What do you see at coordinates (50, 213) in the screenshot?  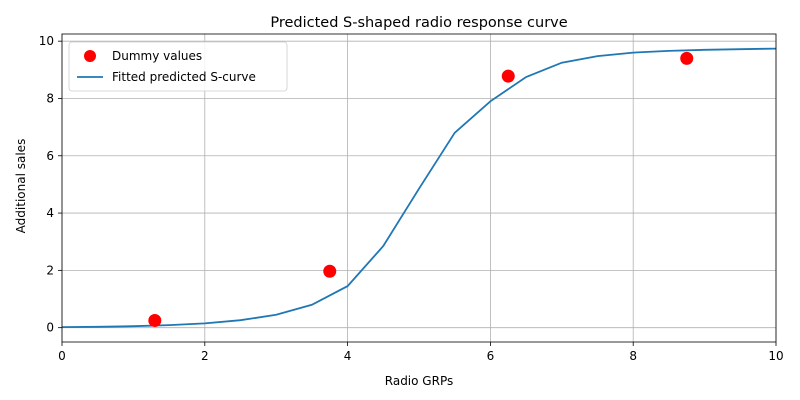 I see `y-tick-label: 4` at bounding box center [50, 213].